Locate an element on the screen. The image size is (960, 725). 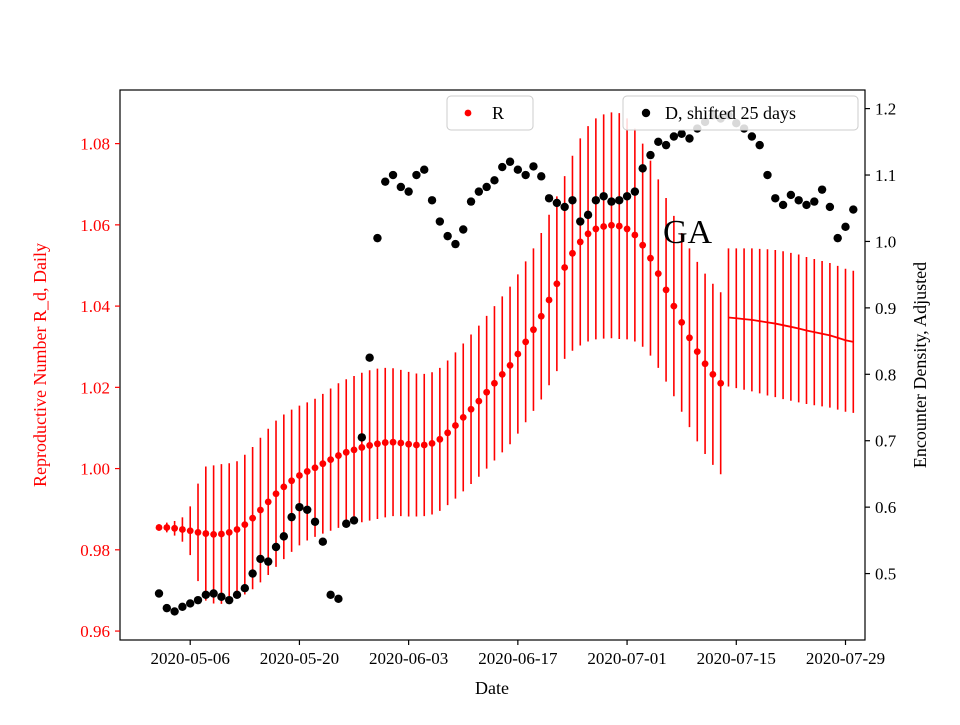
legend-d-box is located at coordinates (740, 113).